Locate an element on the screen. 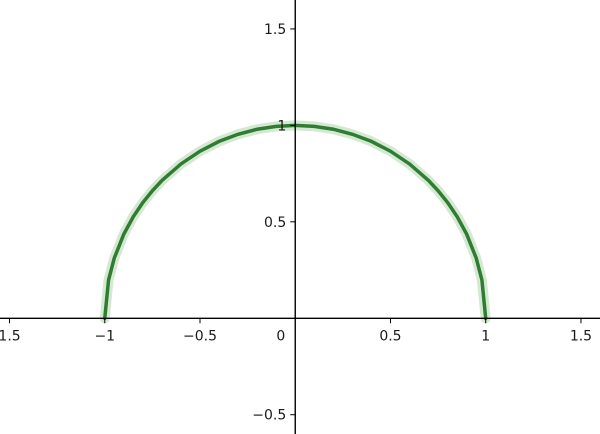  y-tick-label: 0.5 is located at coordinates (275, 223).